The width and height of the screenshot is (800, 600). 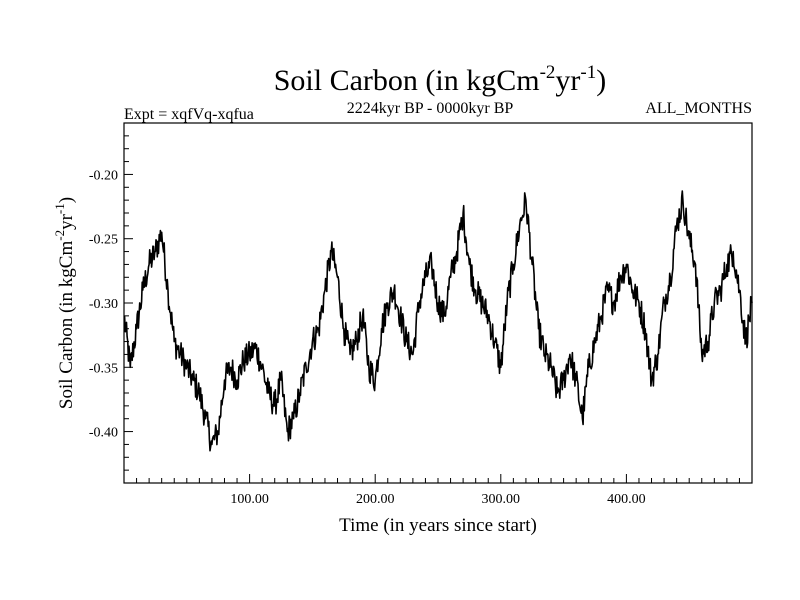 What do you see at coordinates (103, 368) in the screenshot?
I see `y-tick-label: -0.35` at bounding box center [103, 368].